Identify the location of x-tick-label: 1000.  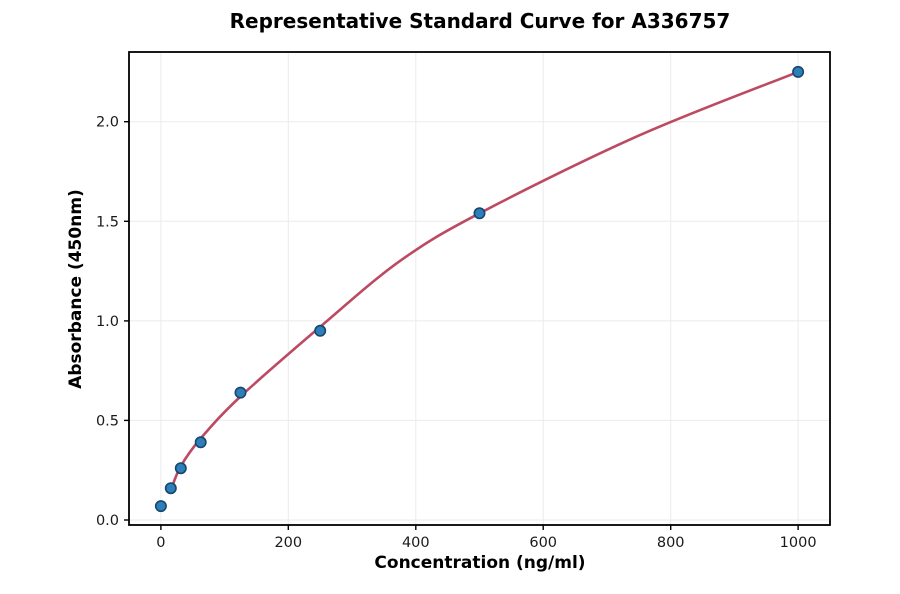
(798, 543).